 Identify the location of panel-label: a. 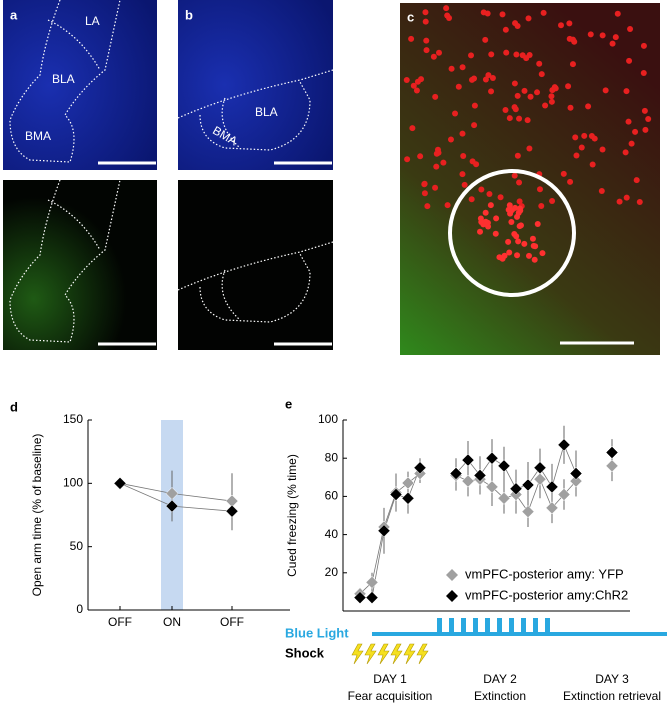
(14, 14).